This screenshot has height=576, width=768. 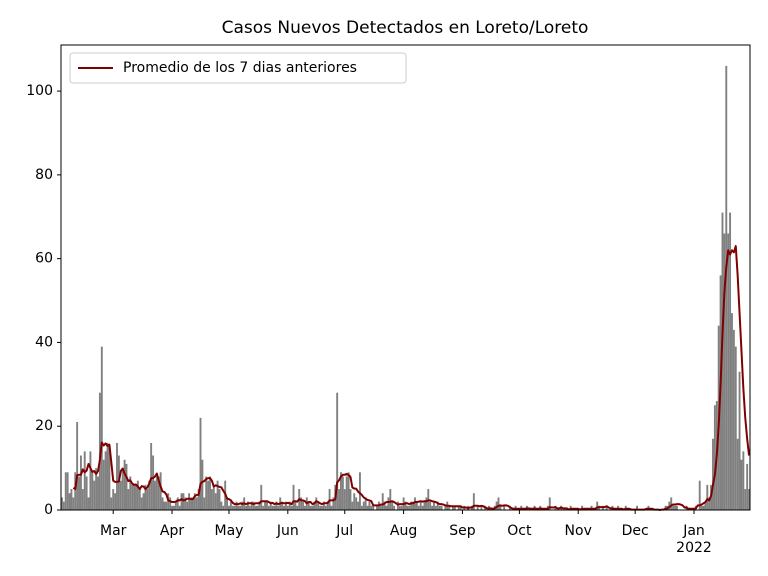 I want to click on x-tick-label: Nov, so click(x=578, y=531).